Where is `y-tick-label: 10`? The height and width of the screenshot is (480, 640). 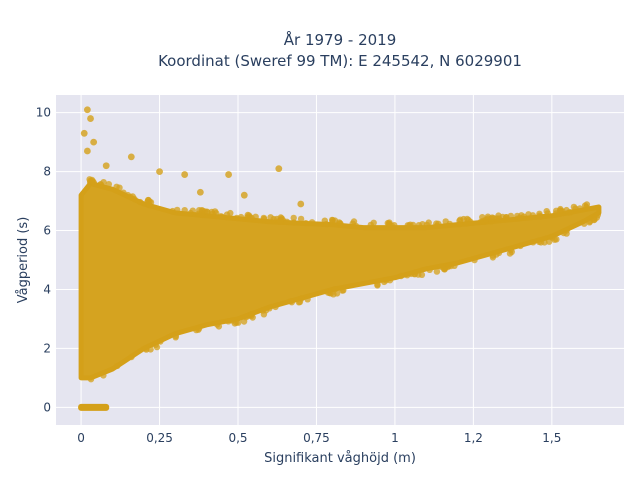
y-tick-label: 10 is located at coordinates (43, 113).